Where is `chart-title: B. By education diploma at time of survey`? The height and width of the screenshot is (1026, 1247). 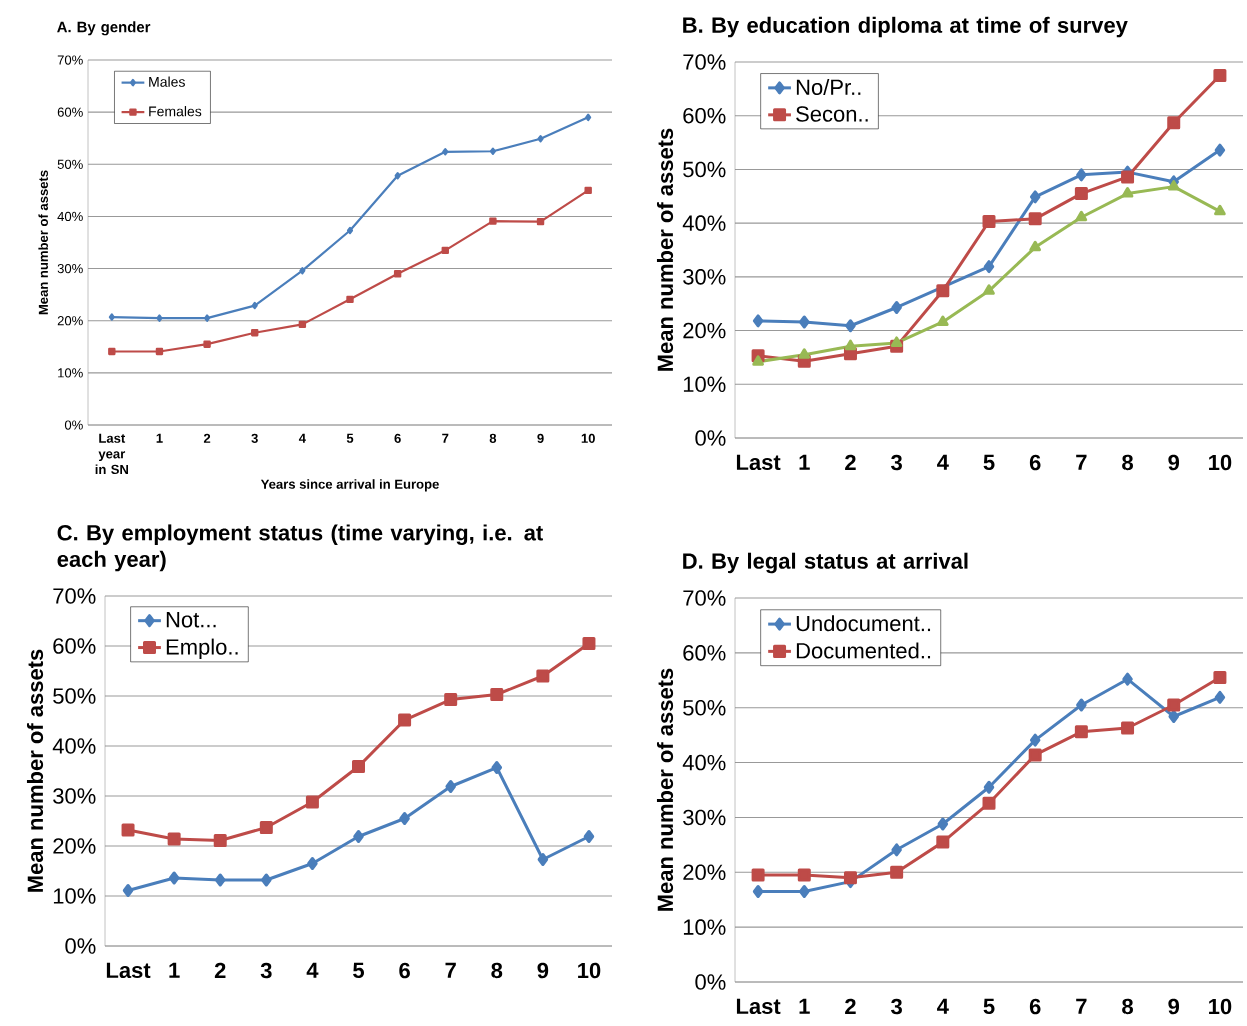 chart-title: B. By education diploma at time of survey is located at coordinates (905, 27).